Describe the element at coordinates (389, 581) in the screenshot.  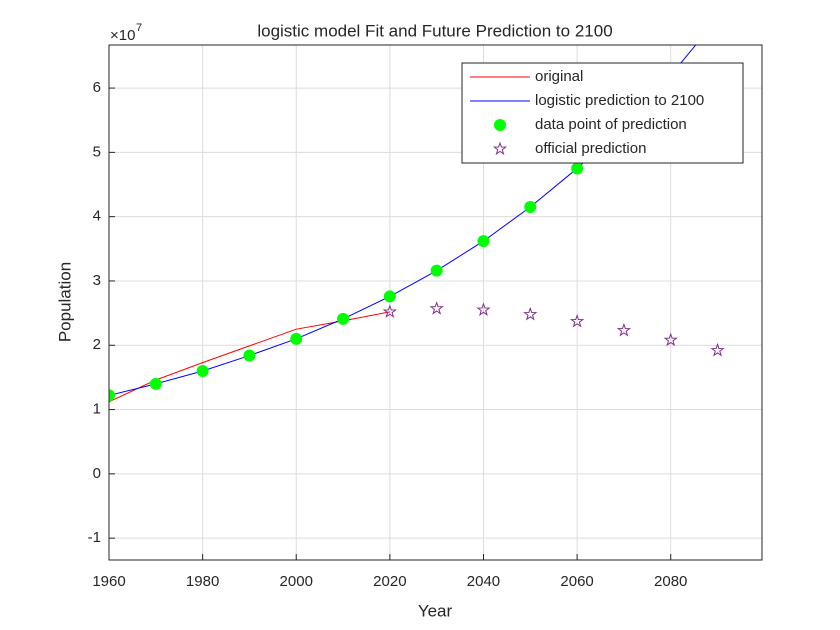
I see `x-tick-label: 2020` at that location.